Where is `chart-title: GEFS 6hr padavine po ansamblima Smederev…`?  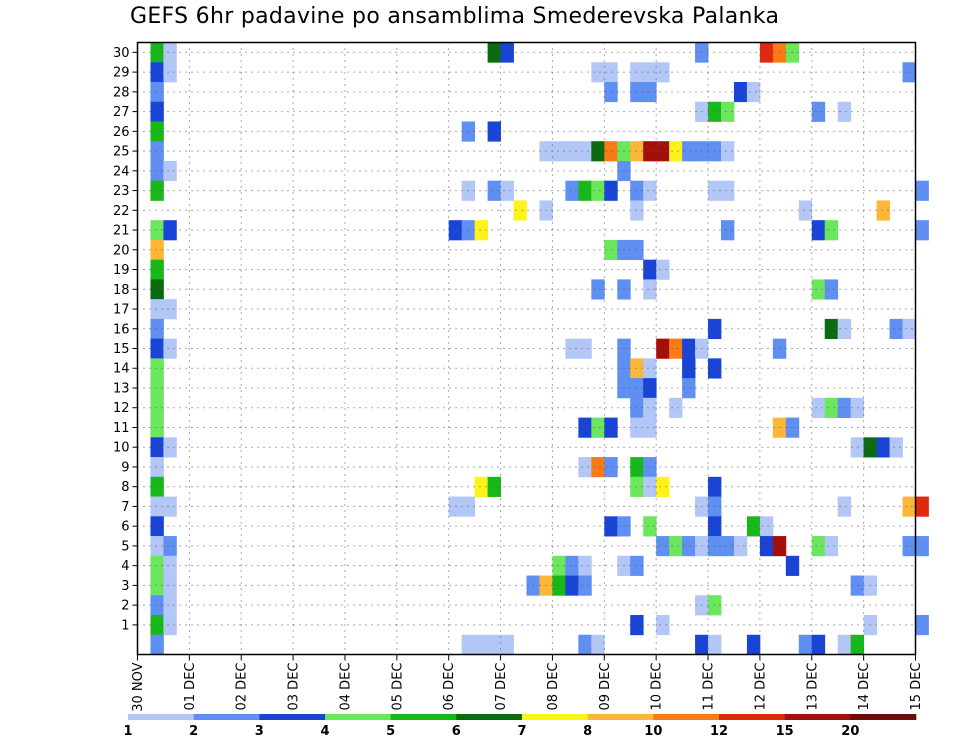 chart-title: GEFS 6hr padavine po ansamblima Smederev… is located at coordinates (455, 16).